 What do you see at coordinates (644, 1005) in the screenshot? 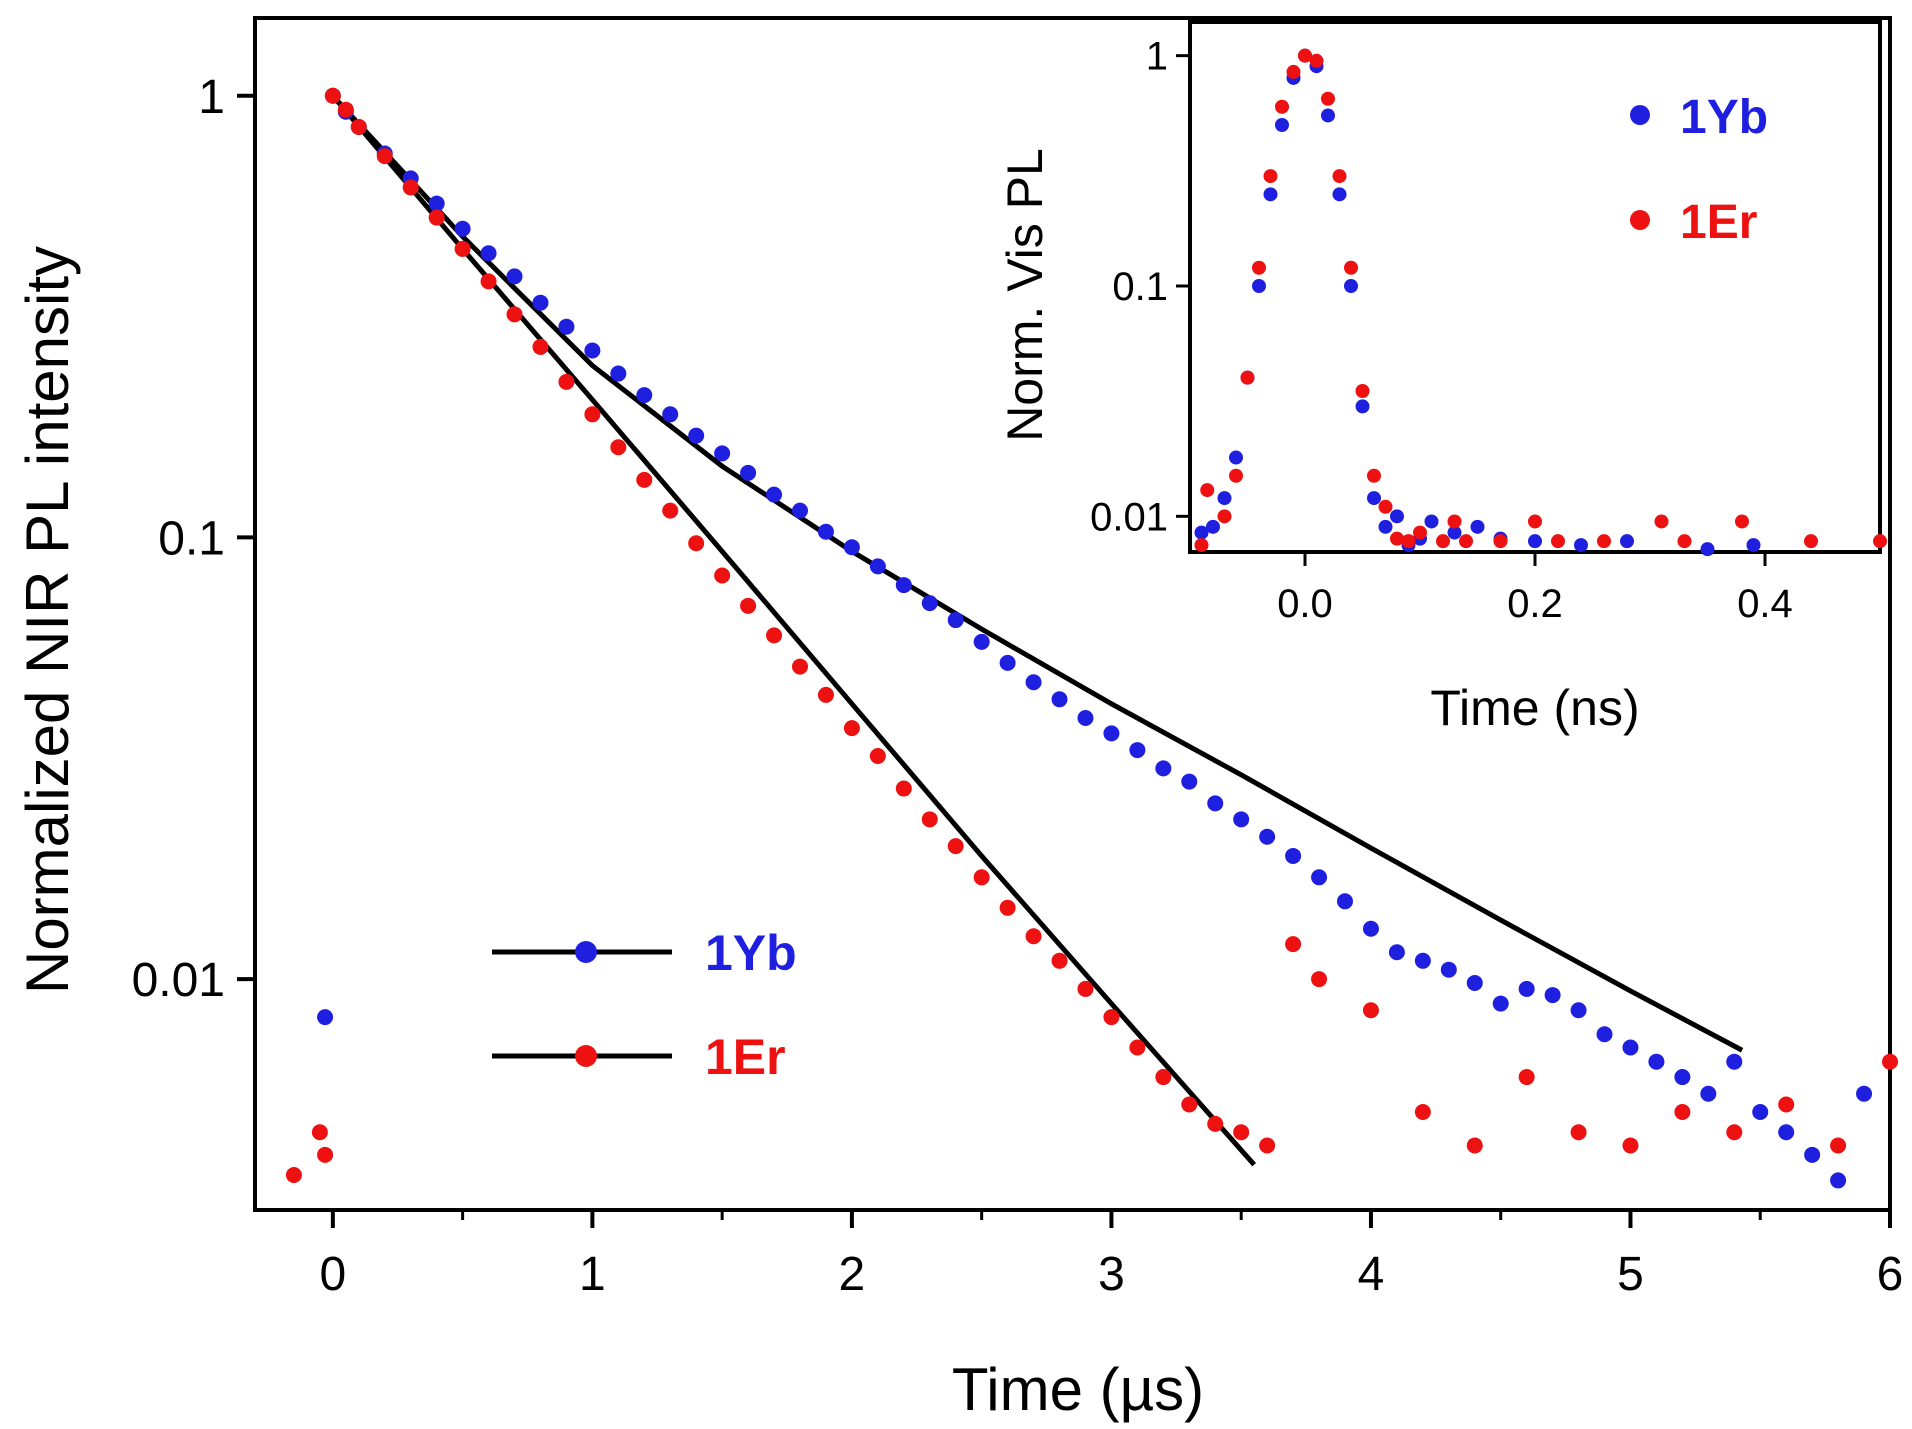
I see `main-legend: 1Yb 1Er` at bounding box center [644, 1005].